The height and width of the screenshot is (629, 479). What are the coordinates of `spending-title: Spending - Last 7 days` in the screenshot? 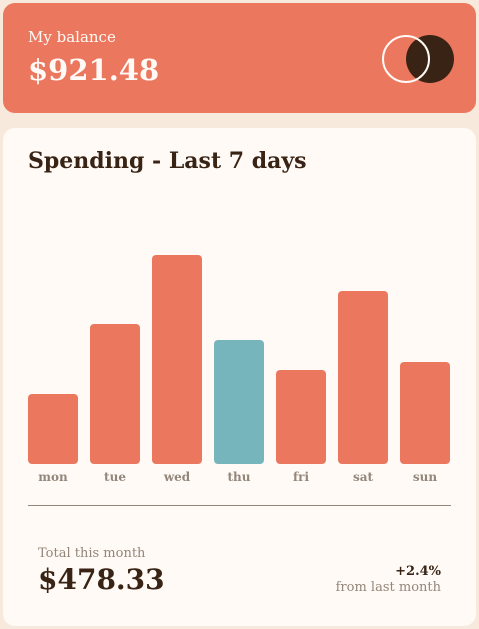 It's located at (167, 161).